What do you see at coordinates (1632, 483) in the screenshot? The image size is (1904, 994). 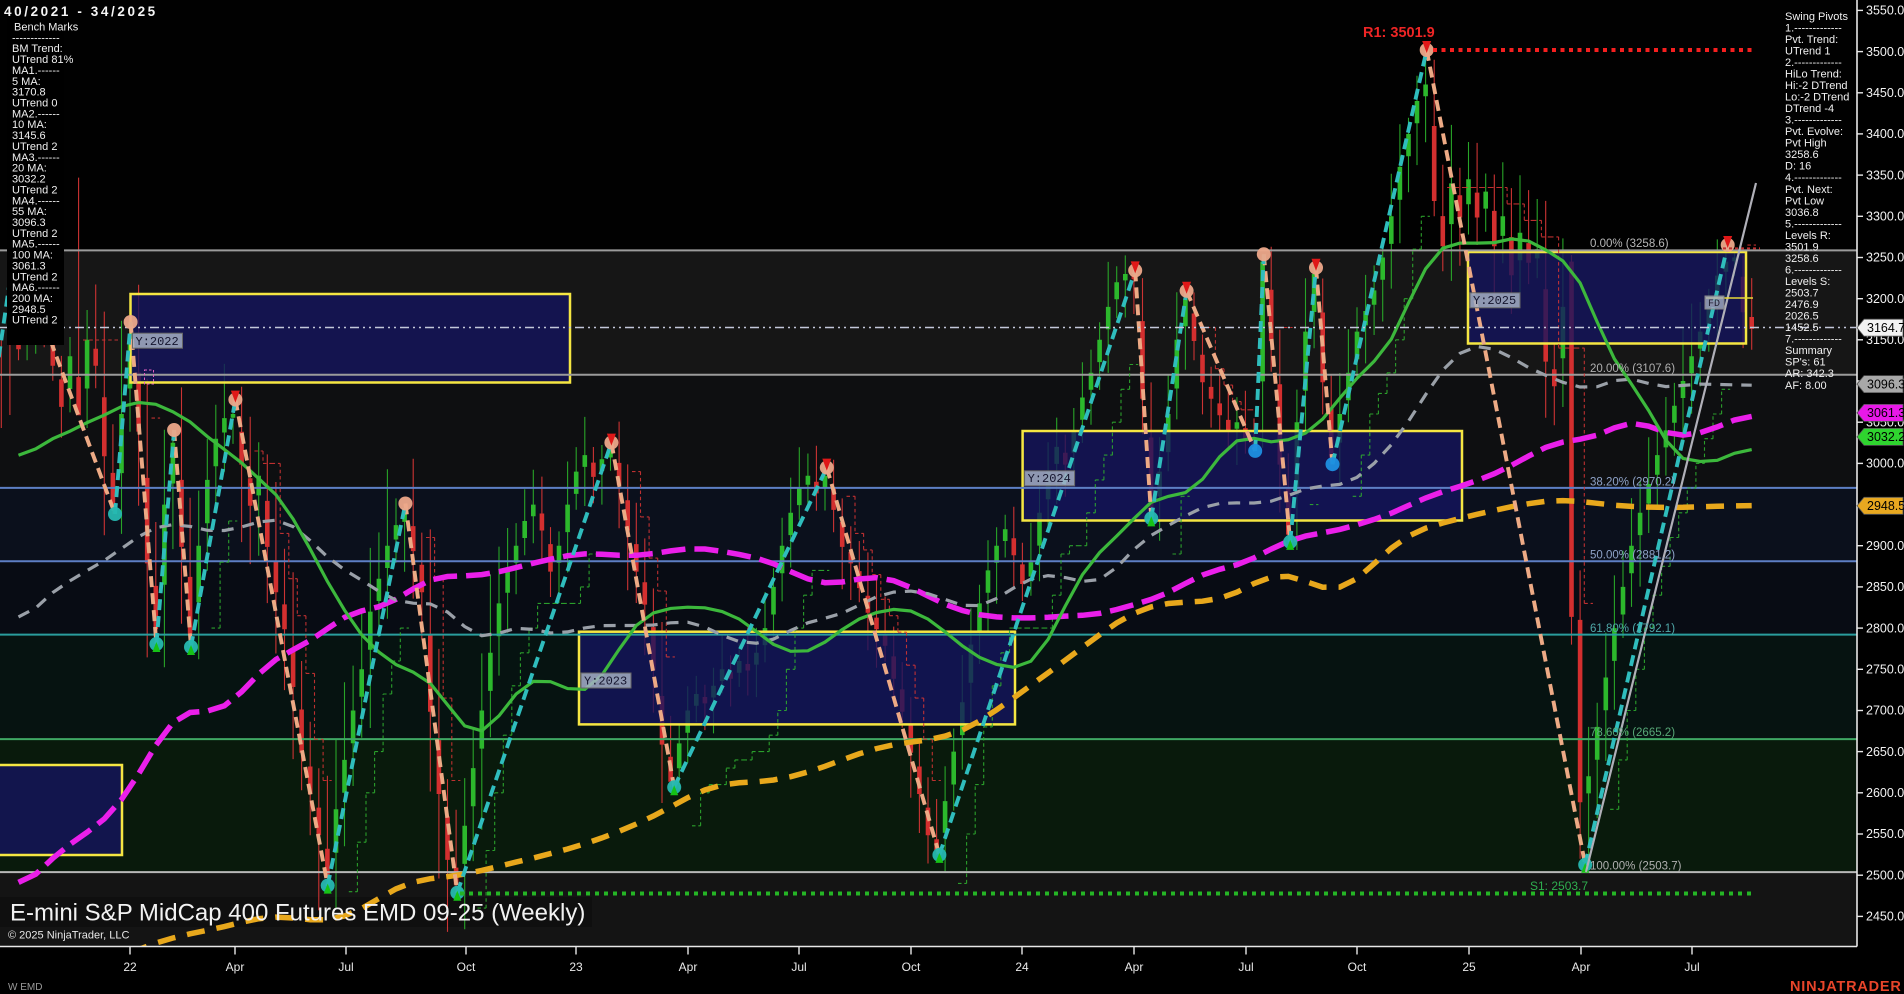 I see `svg-text: 38.20% (2970.2)` at bounding box center [1632, 483].